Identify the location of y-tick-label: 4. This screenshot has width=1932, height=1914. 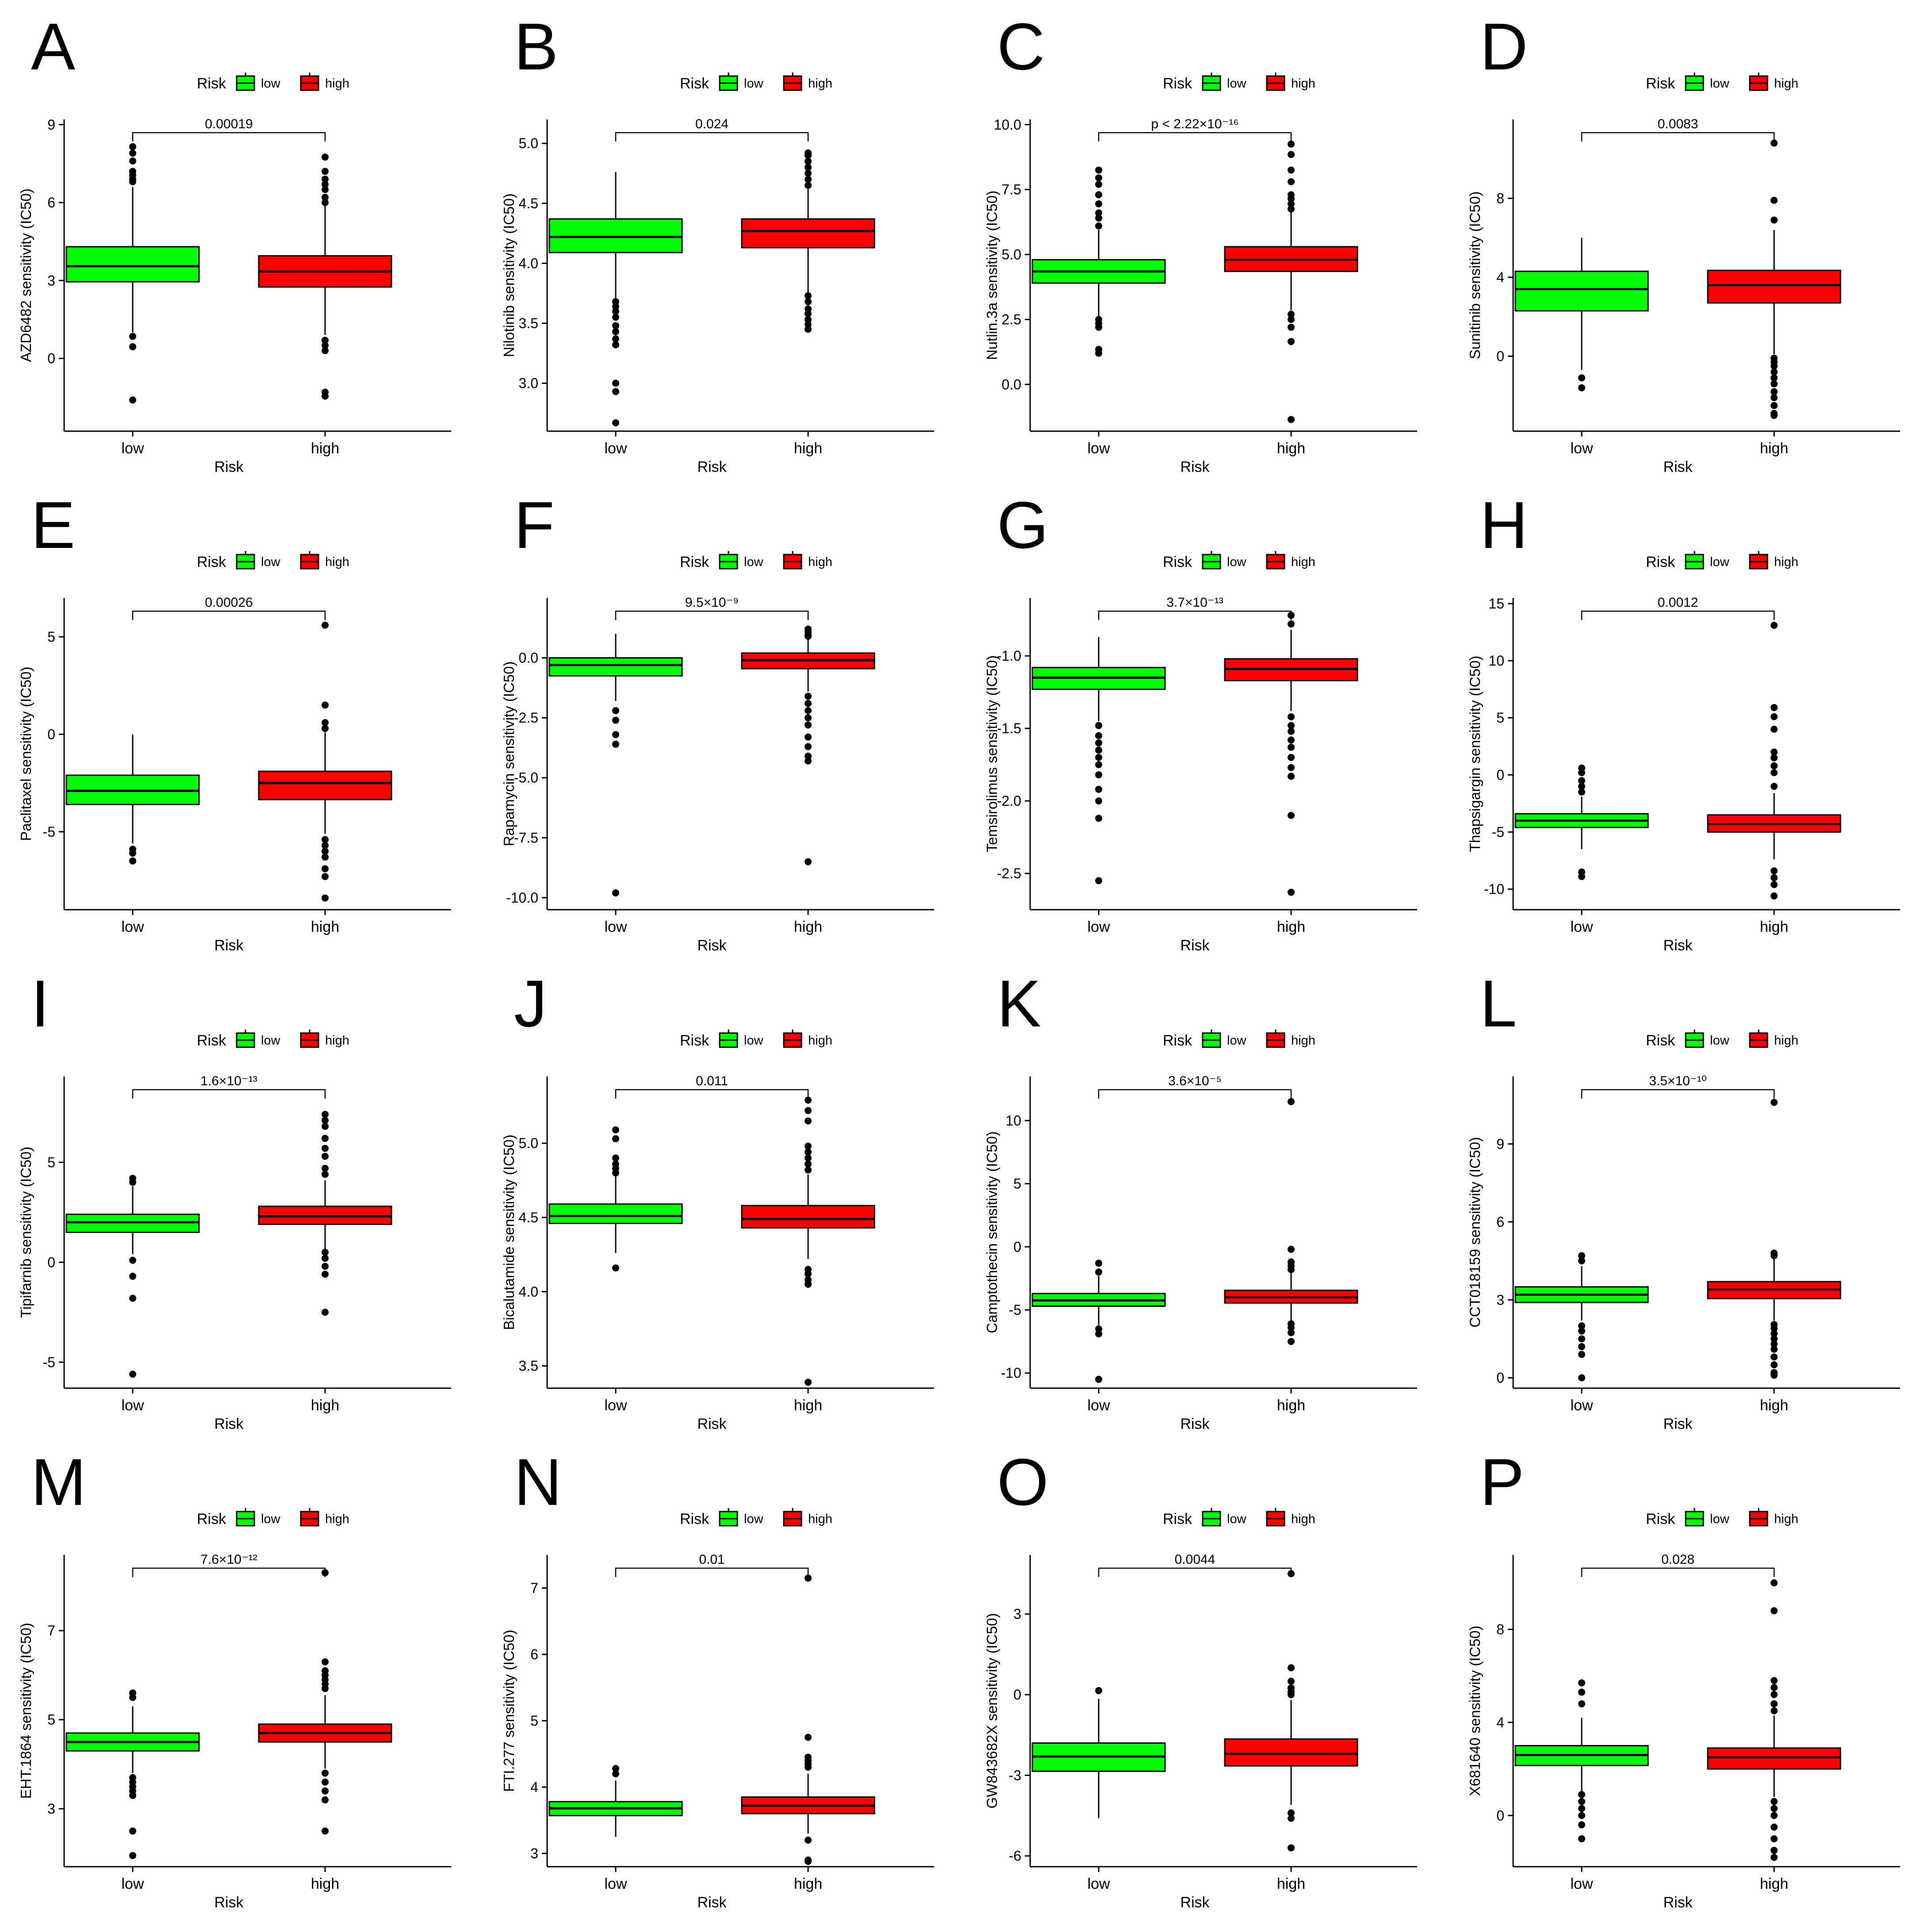
(534, 1787).